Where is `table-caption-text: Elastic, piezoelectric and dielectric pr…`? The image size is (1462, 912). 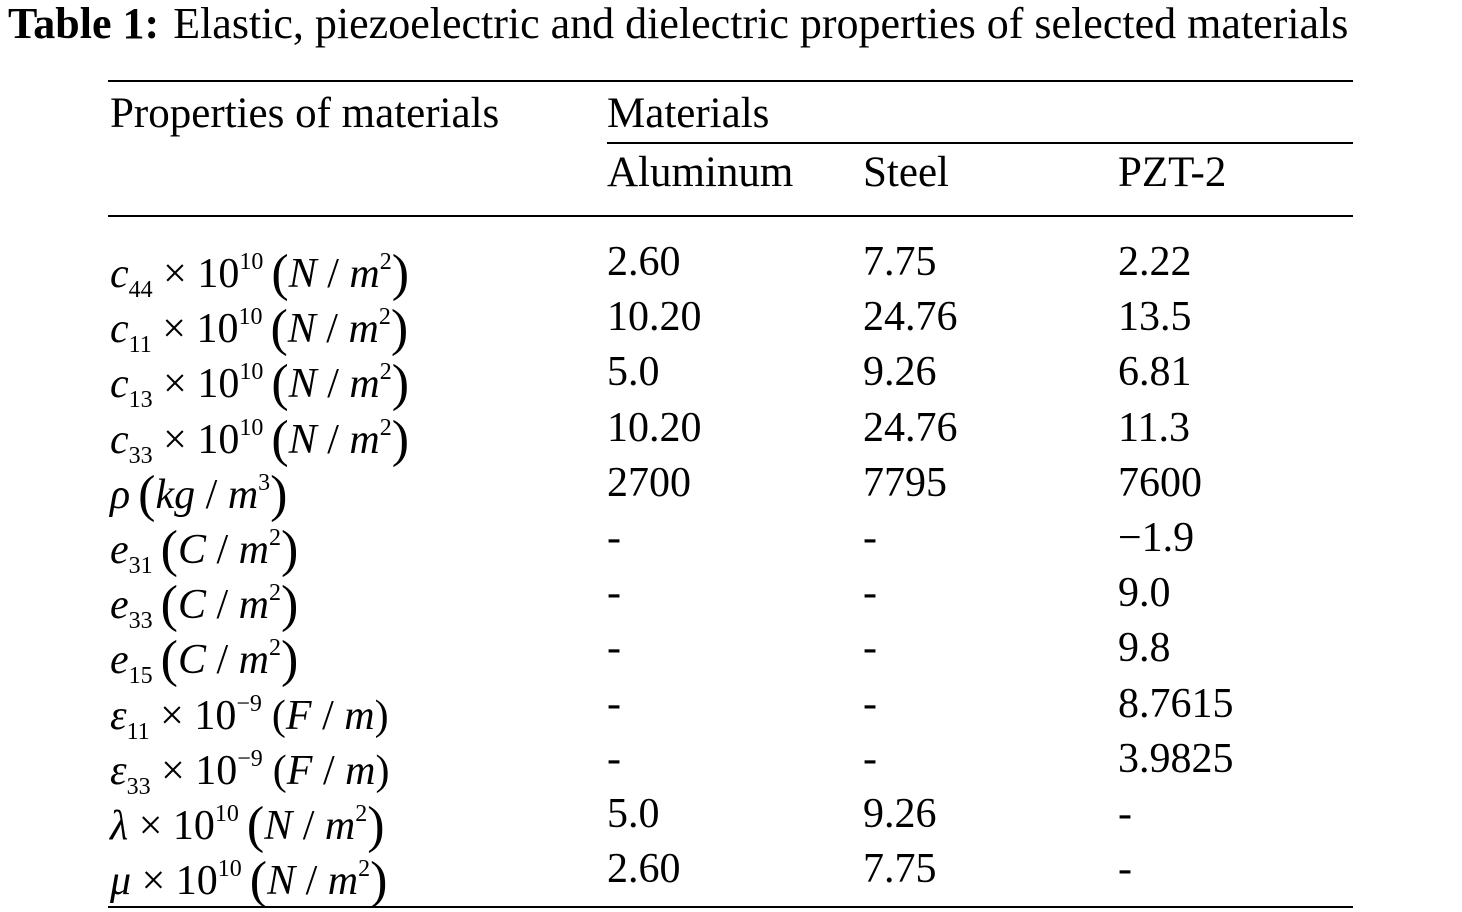 table-caption-text: Elastic, piezoelectric and dielectric pr… is located at coordinates (761, 24).